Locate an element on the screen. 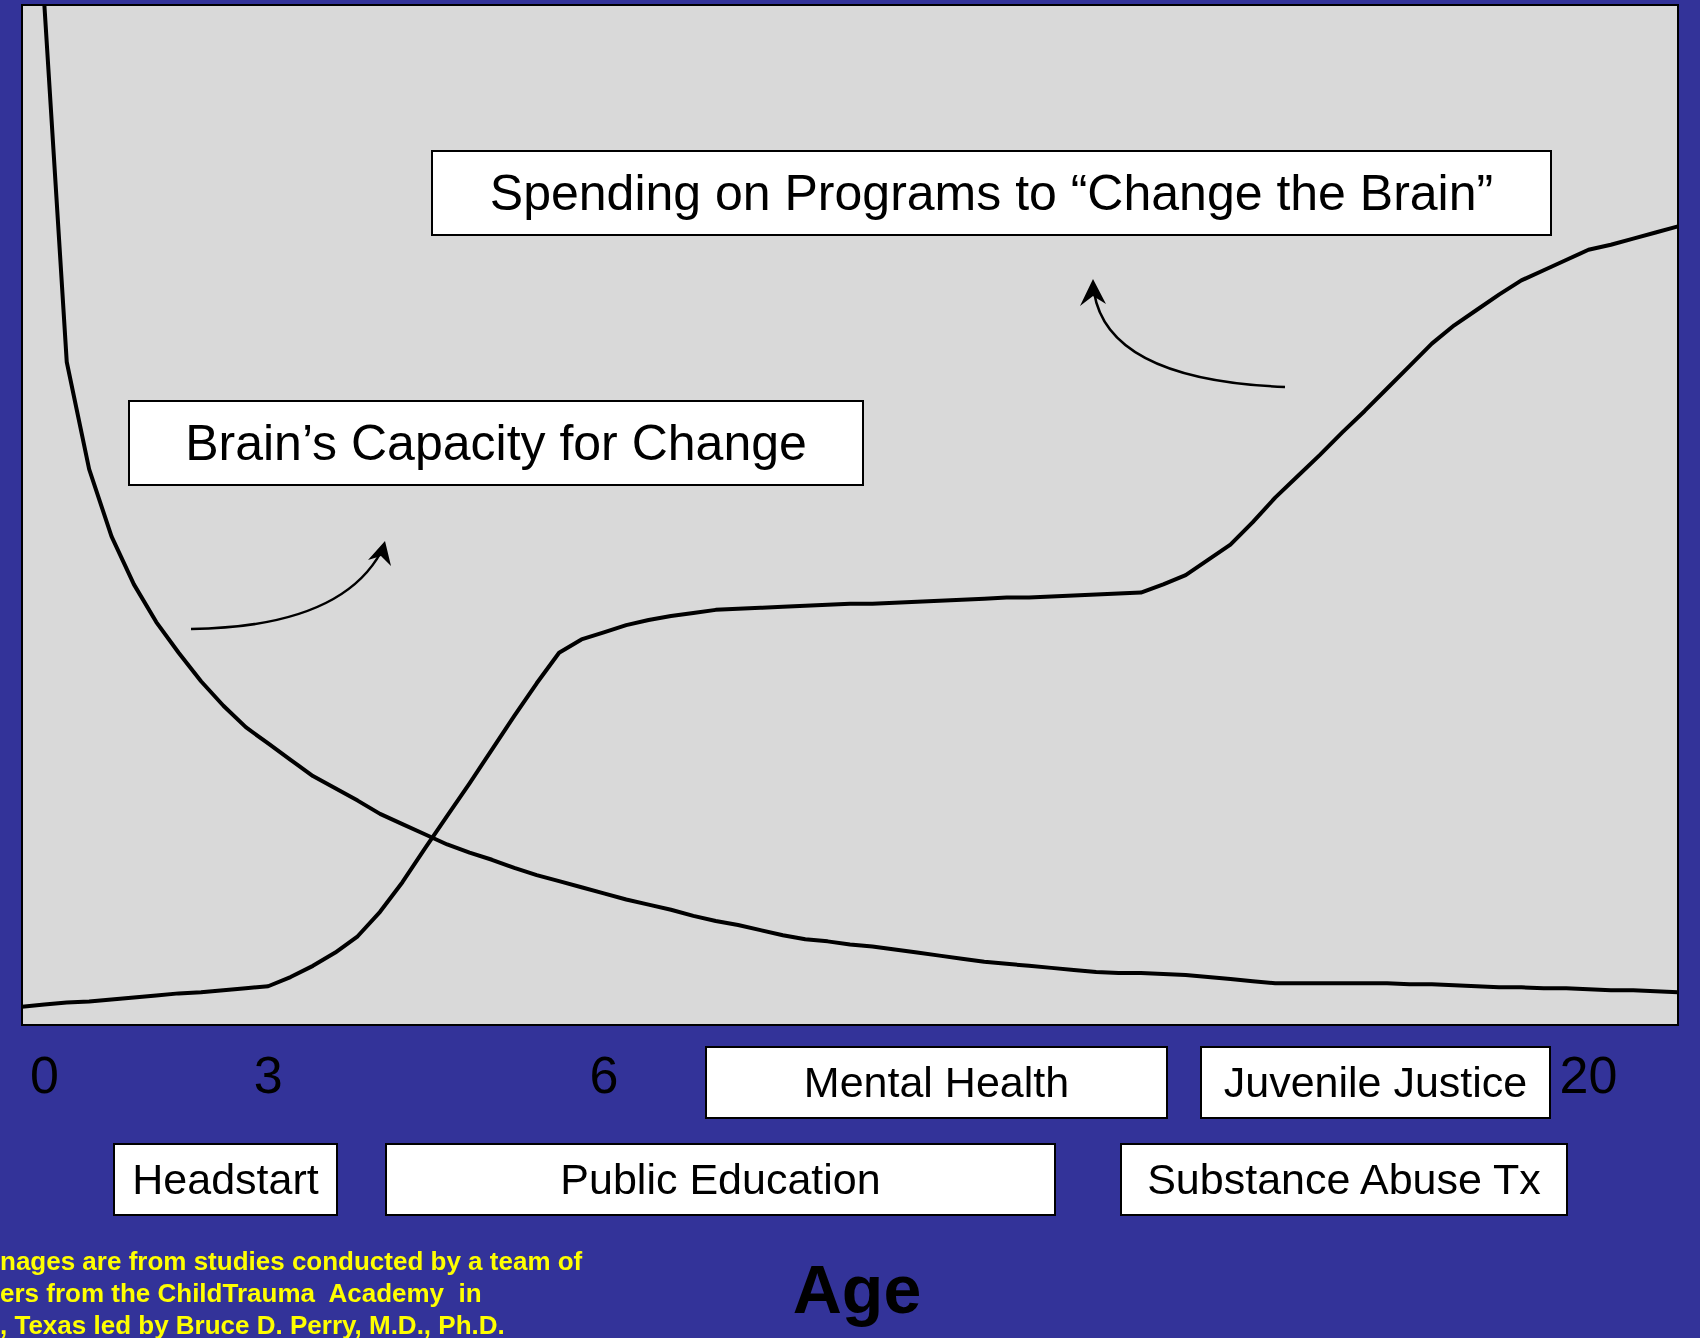  x-tick-label: 3 is located at coordinates (268, 1074).